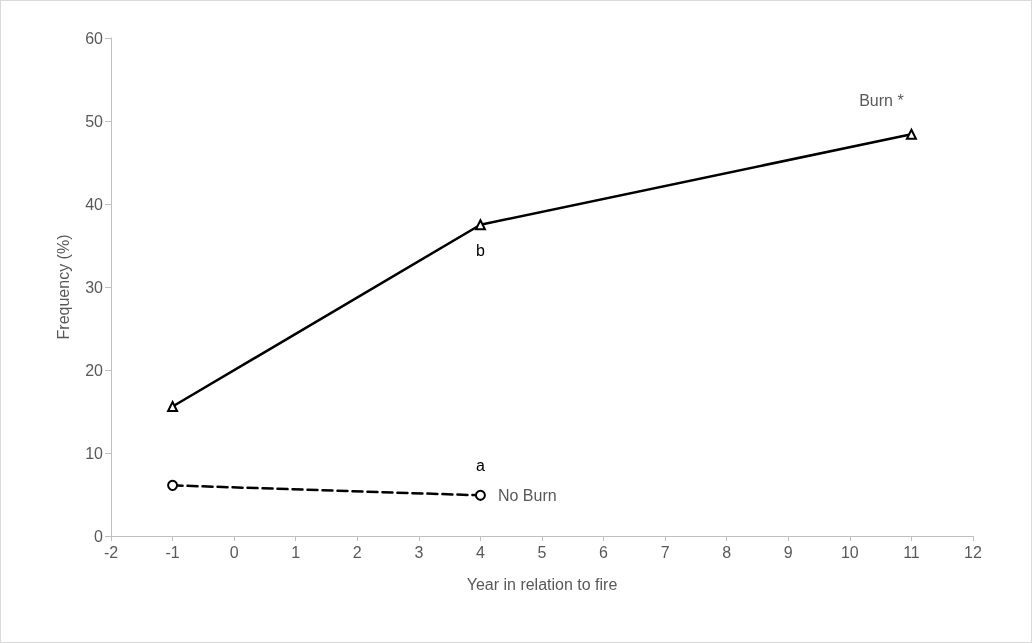 The height and width of the screenshot is (643, 1032). What do you see at coordinates (604, 552) in the screenshot?
I see `x-tick-label: 6` at bounding box center [604, 552].